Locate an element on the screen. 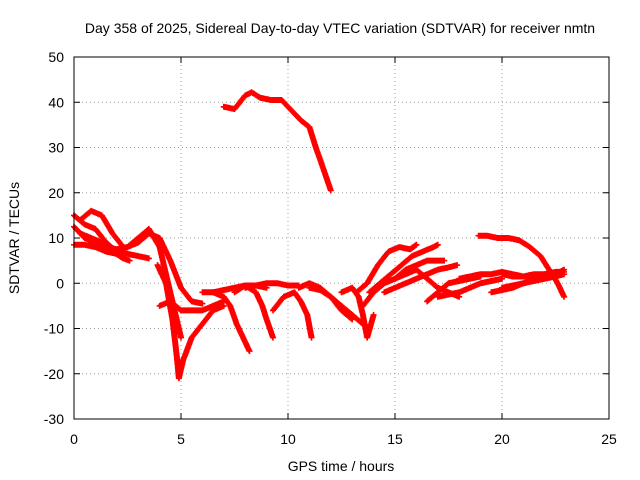 This screenshot has width=640, height=480. y-tick-label: -30 is located at coordinates (54, 419).